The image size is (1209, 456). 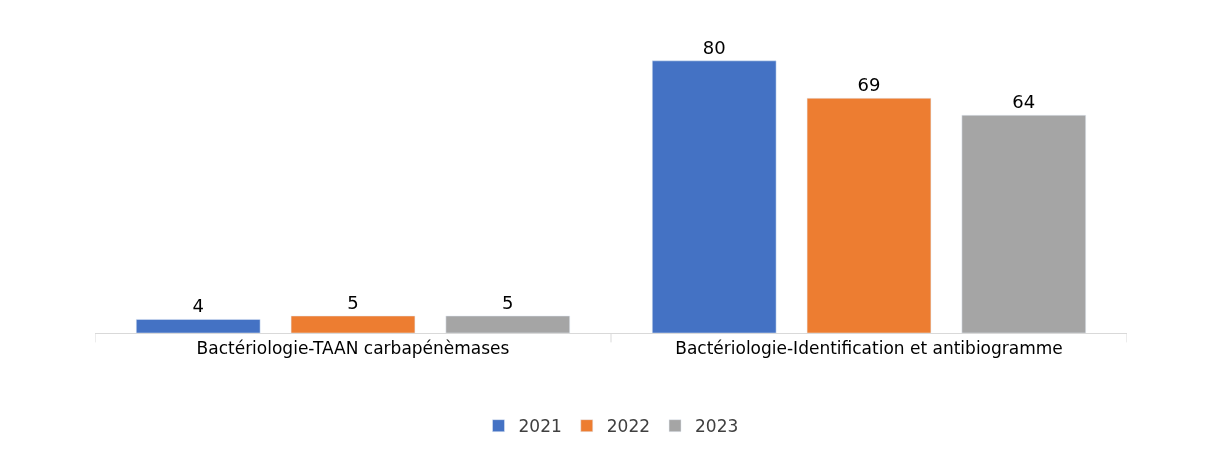 I want to click on x-tick-label: Bactériologie-Identification et antibiogramme, so click(x=869, y=348).